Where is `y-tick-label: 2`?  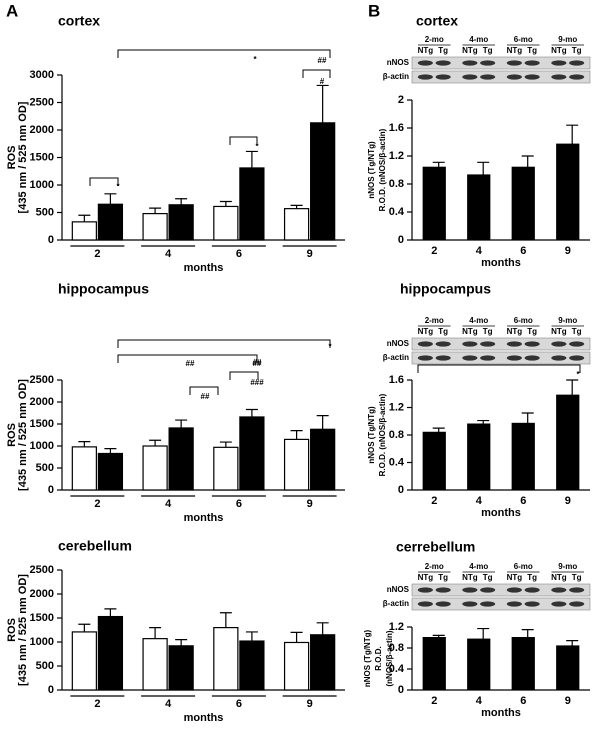
y-tick-label: 2 is located at coordinates (401, 100).